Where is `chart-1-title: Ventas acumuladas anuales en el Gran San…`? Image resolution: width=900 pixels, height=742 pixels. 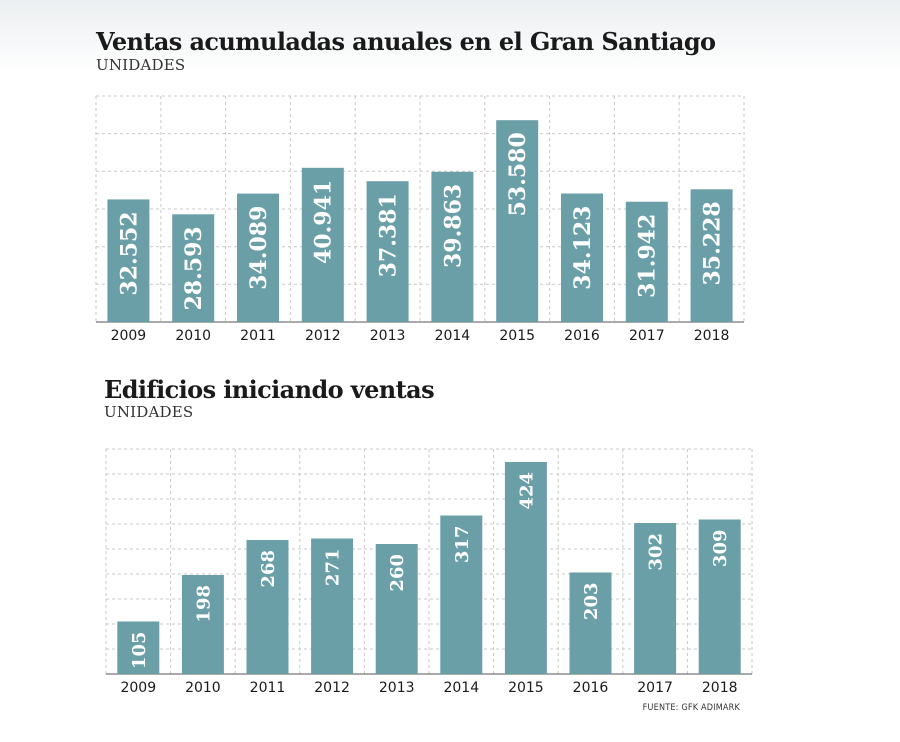
chart-1-title: Ventas acumuladas anuales en el Gran San… is located at coordinates (406, 41).